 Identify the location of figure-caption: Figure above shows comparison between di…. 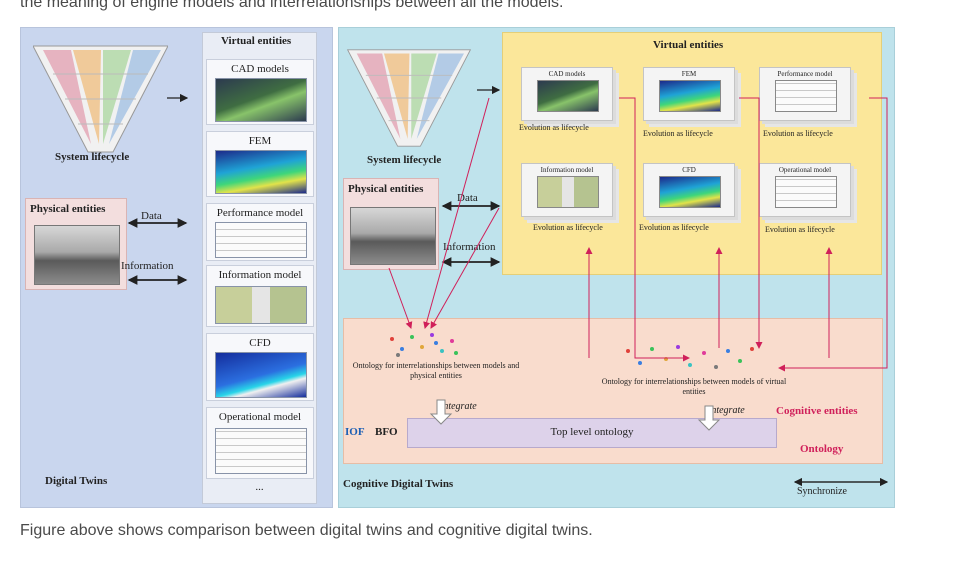
(306, 530).